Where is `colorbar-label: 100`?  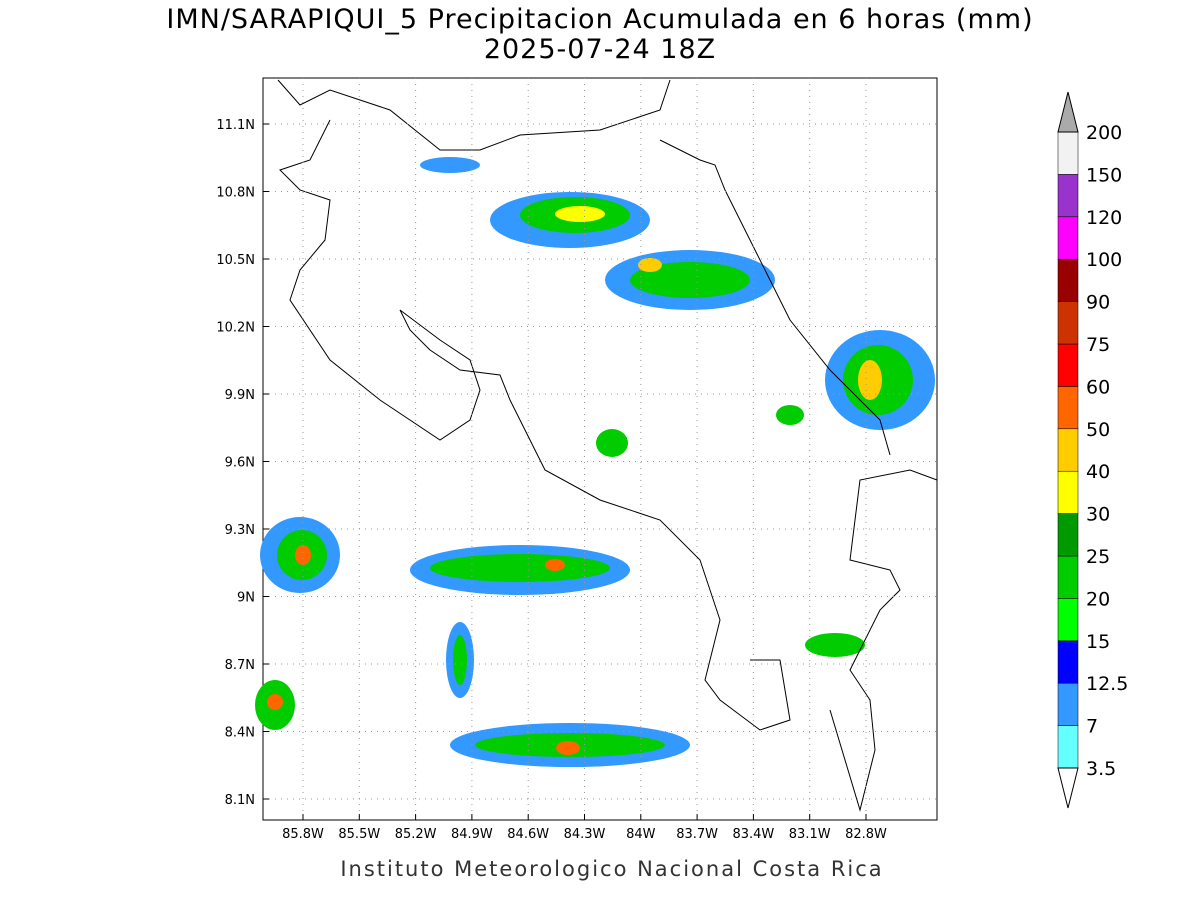 colorbar-label: 100 is located at coordinates (1104, 260).